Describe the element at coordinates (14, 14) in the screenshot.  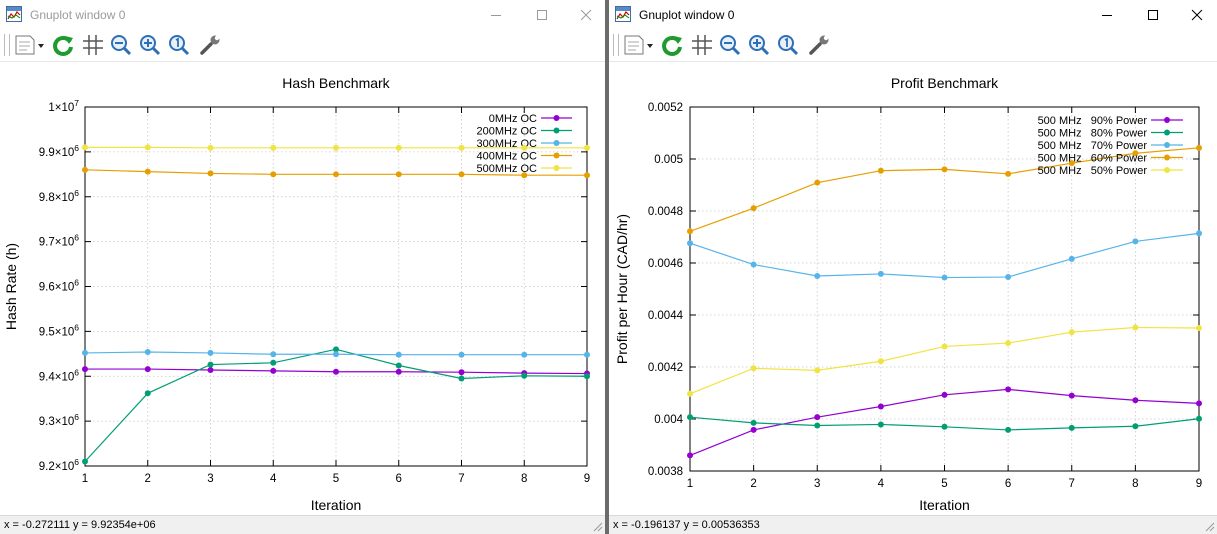
I see `app-icon` at that location.